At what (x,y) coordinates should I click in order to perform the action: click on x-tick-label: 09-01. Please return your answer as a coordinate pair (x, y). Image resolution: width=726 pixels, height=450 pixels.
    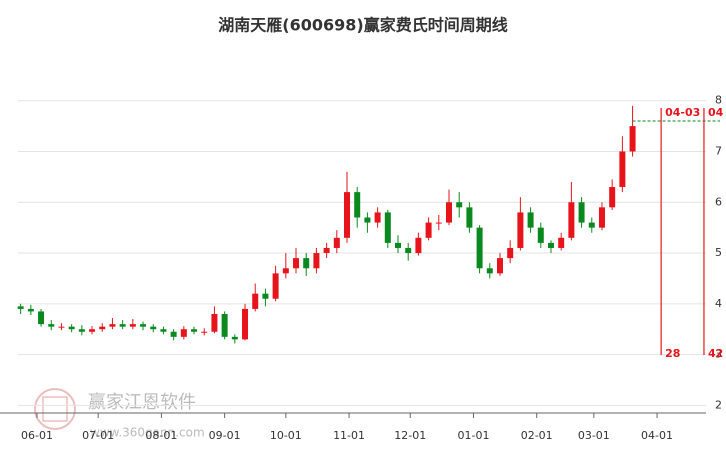
    Looking at the image, I should click on (225, 435).